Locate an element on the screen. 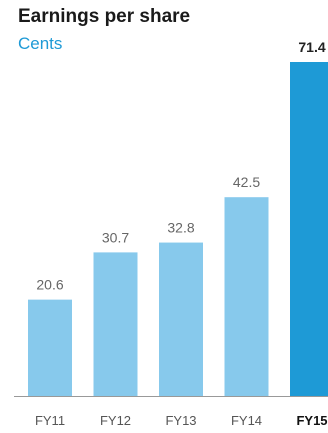 This screenshot has width=328, height=433. value-label-fy13: 32.8 is located at coordinates (180, 228).